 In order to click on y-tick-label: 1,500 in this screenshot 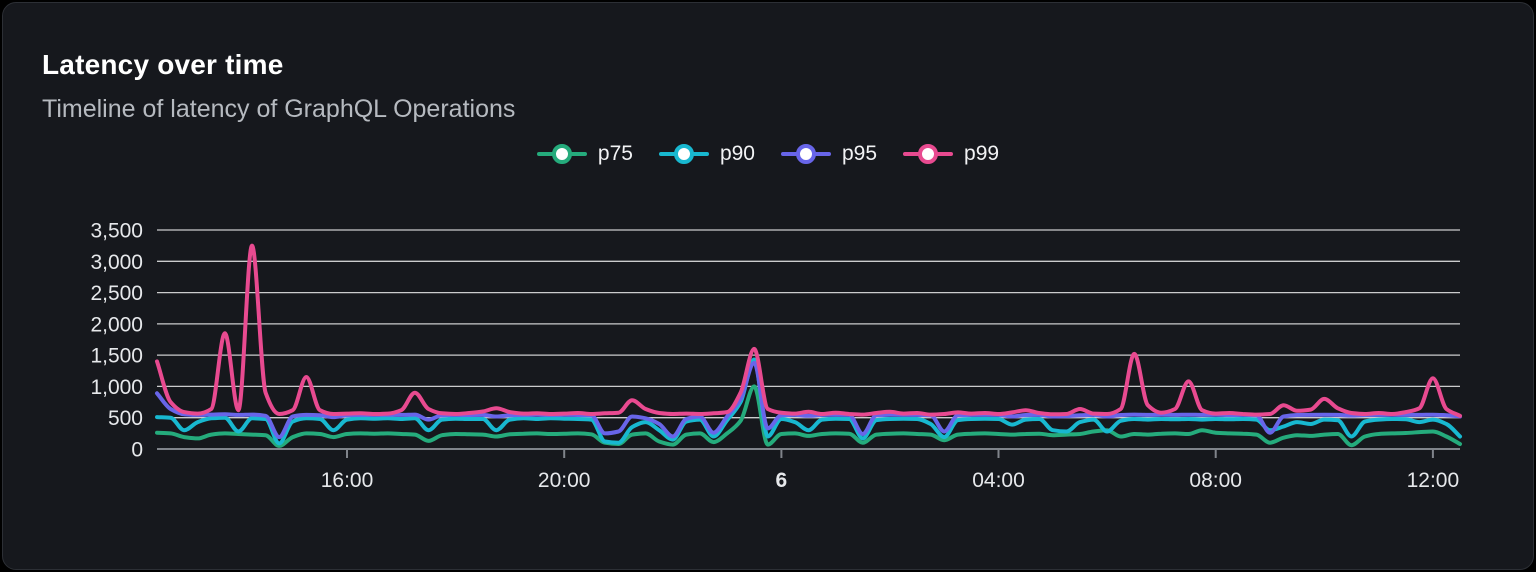, I will do `click(116, 356)`.